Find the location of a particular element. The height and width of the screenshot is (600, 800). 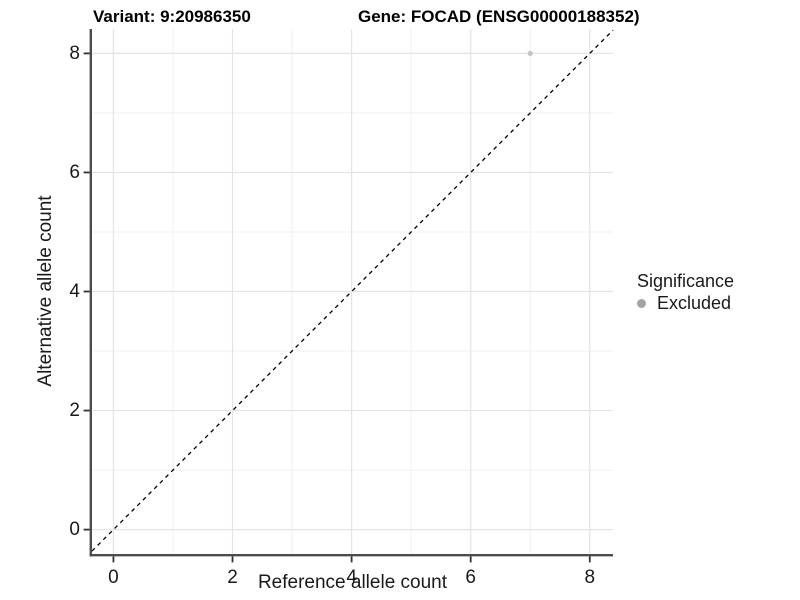

x-axis-title: Reference allele count is located at coordinates (352, 582).